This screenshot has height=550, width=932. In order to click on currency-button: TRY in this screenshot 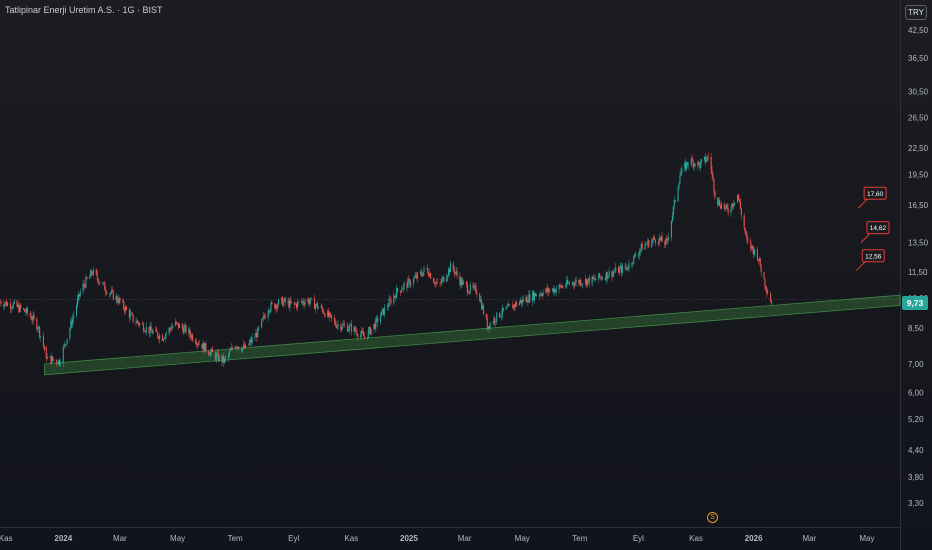, I will do `click(916, 12)`.